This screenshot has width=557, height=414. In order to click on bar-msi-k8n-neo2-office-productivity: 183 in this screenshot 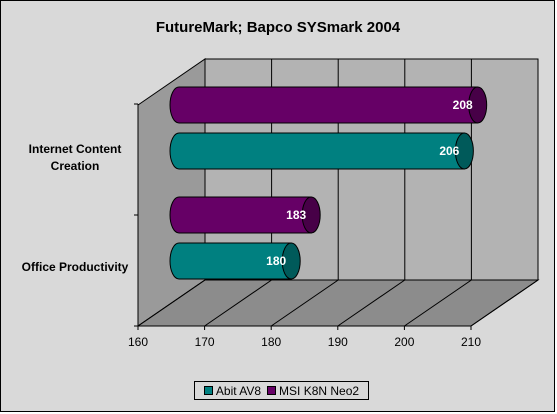, I will do `click(245, 215)`.